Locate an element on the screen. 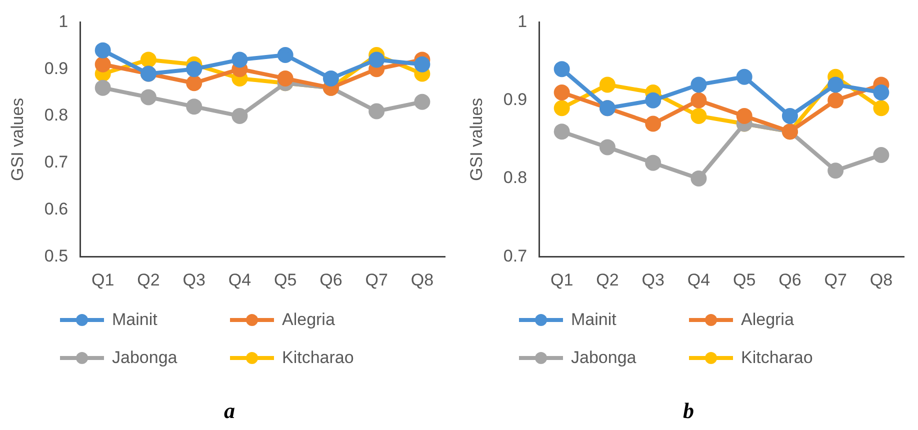  text: a is located at coordinates (229, 411).